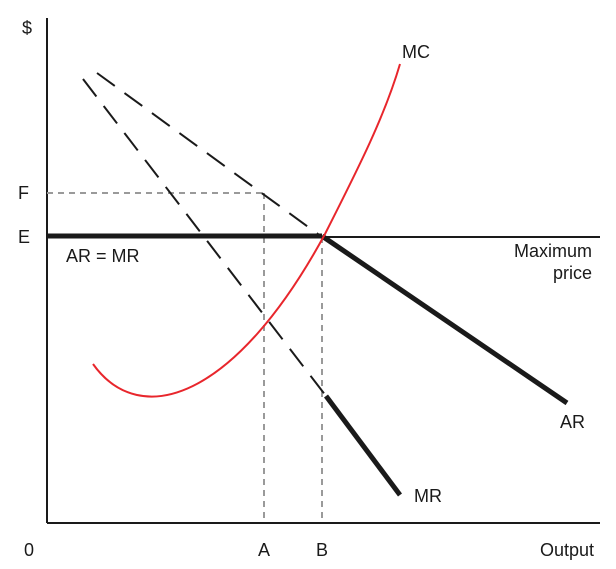 Image resolution: width=616 pixels, height=569 pixels. What do you see at coordinates (24, 237) in the screenshot?
I see `price-tick-e: E` at bounding box center [24, 237].